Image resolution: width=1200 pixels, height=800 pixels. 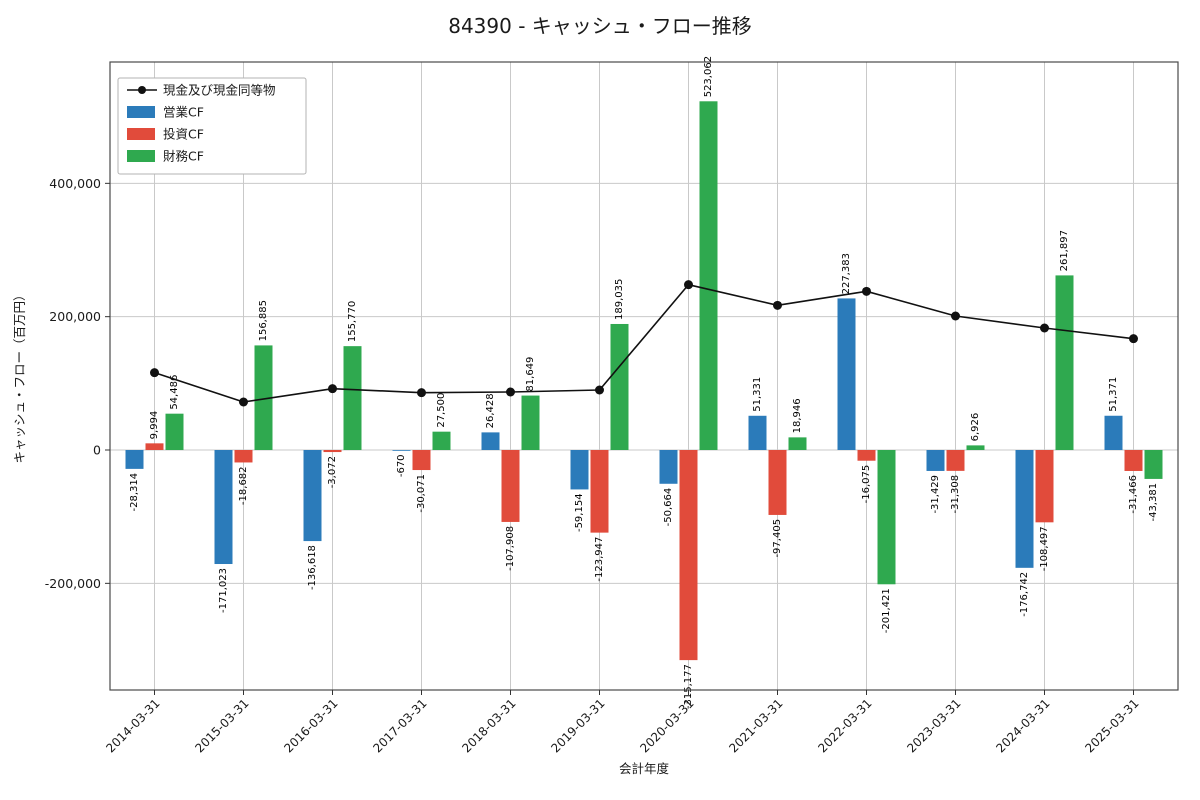 What do you see at coordinates (644, 768) in the screenshot?
I see `x-axis-label: 会計年度` at bounding box center [644, 768].